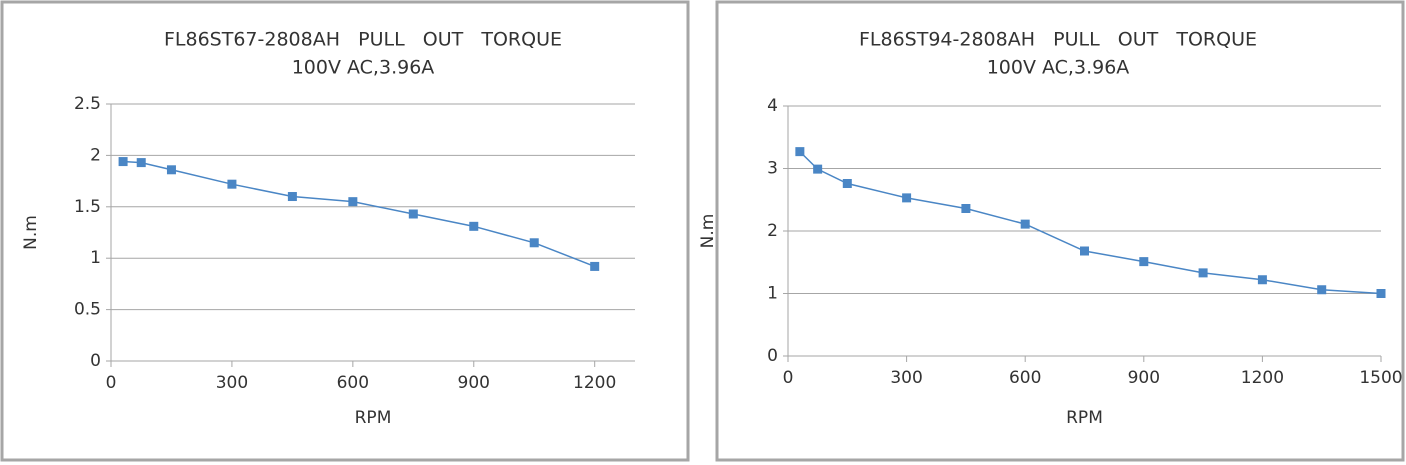 Image resolution: width=1406 pixels, height=465 pixels. What do you see at coordinates (772, 106) in the screenshot?
I see `y-tick-label: 4` at bounding box center [772, 106].